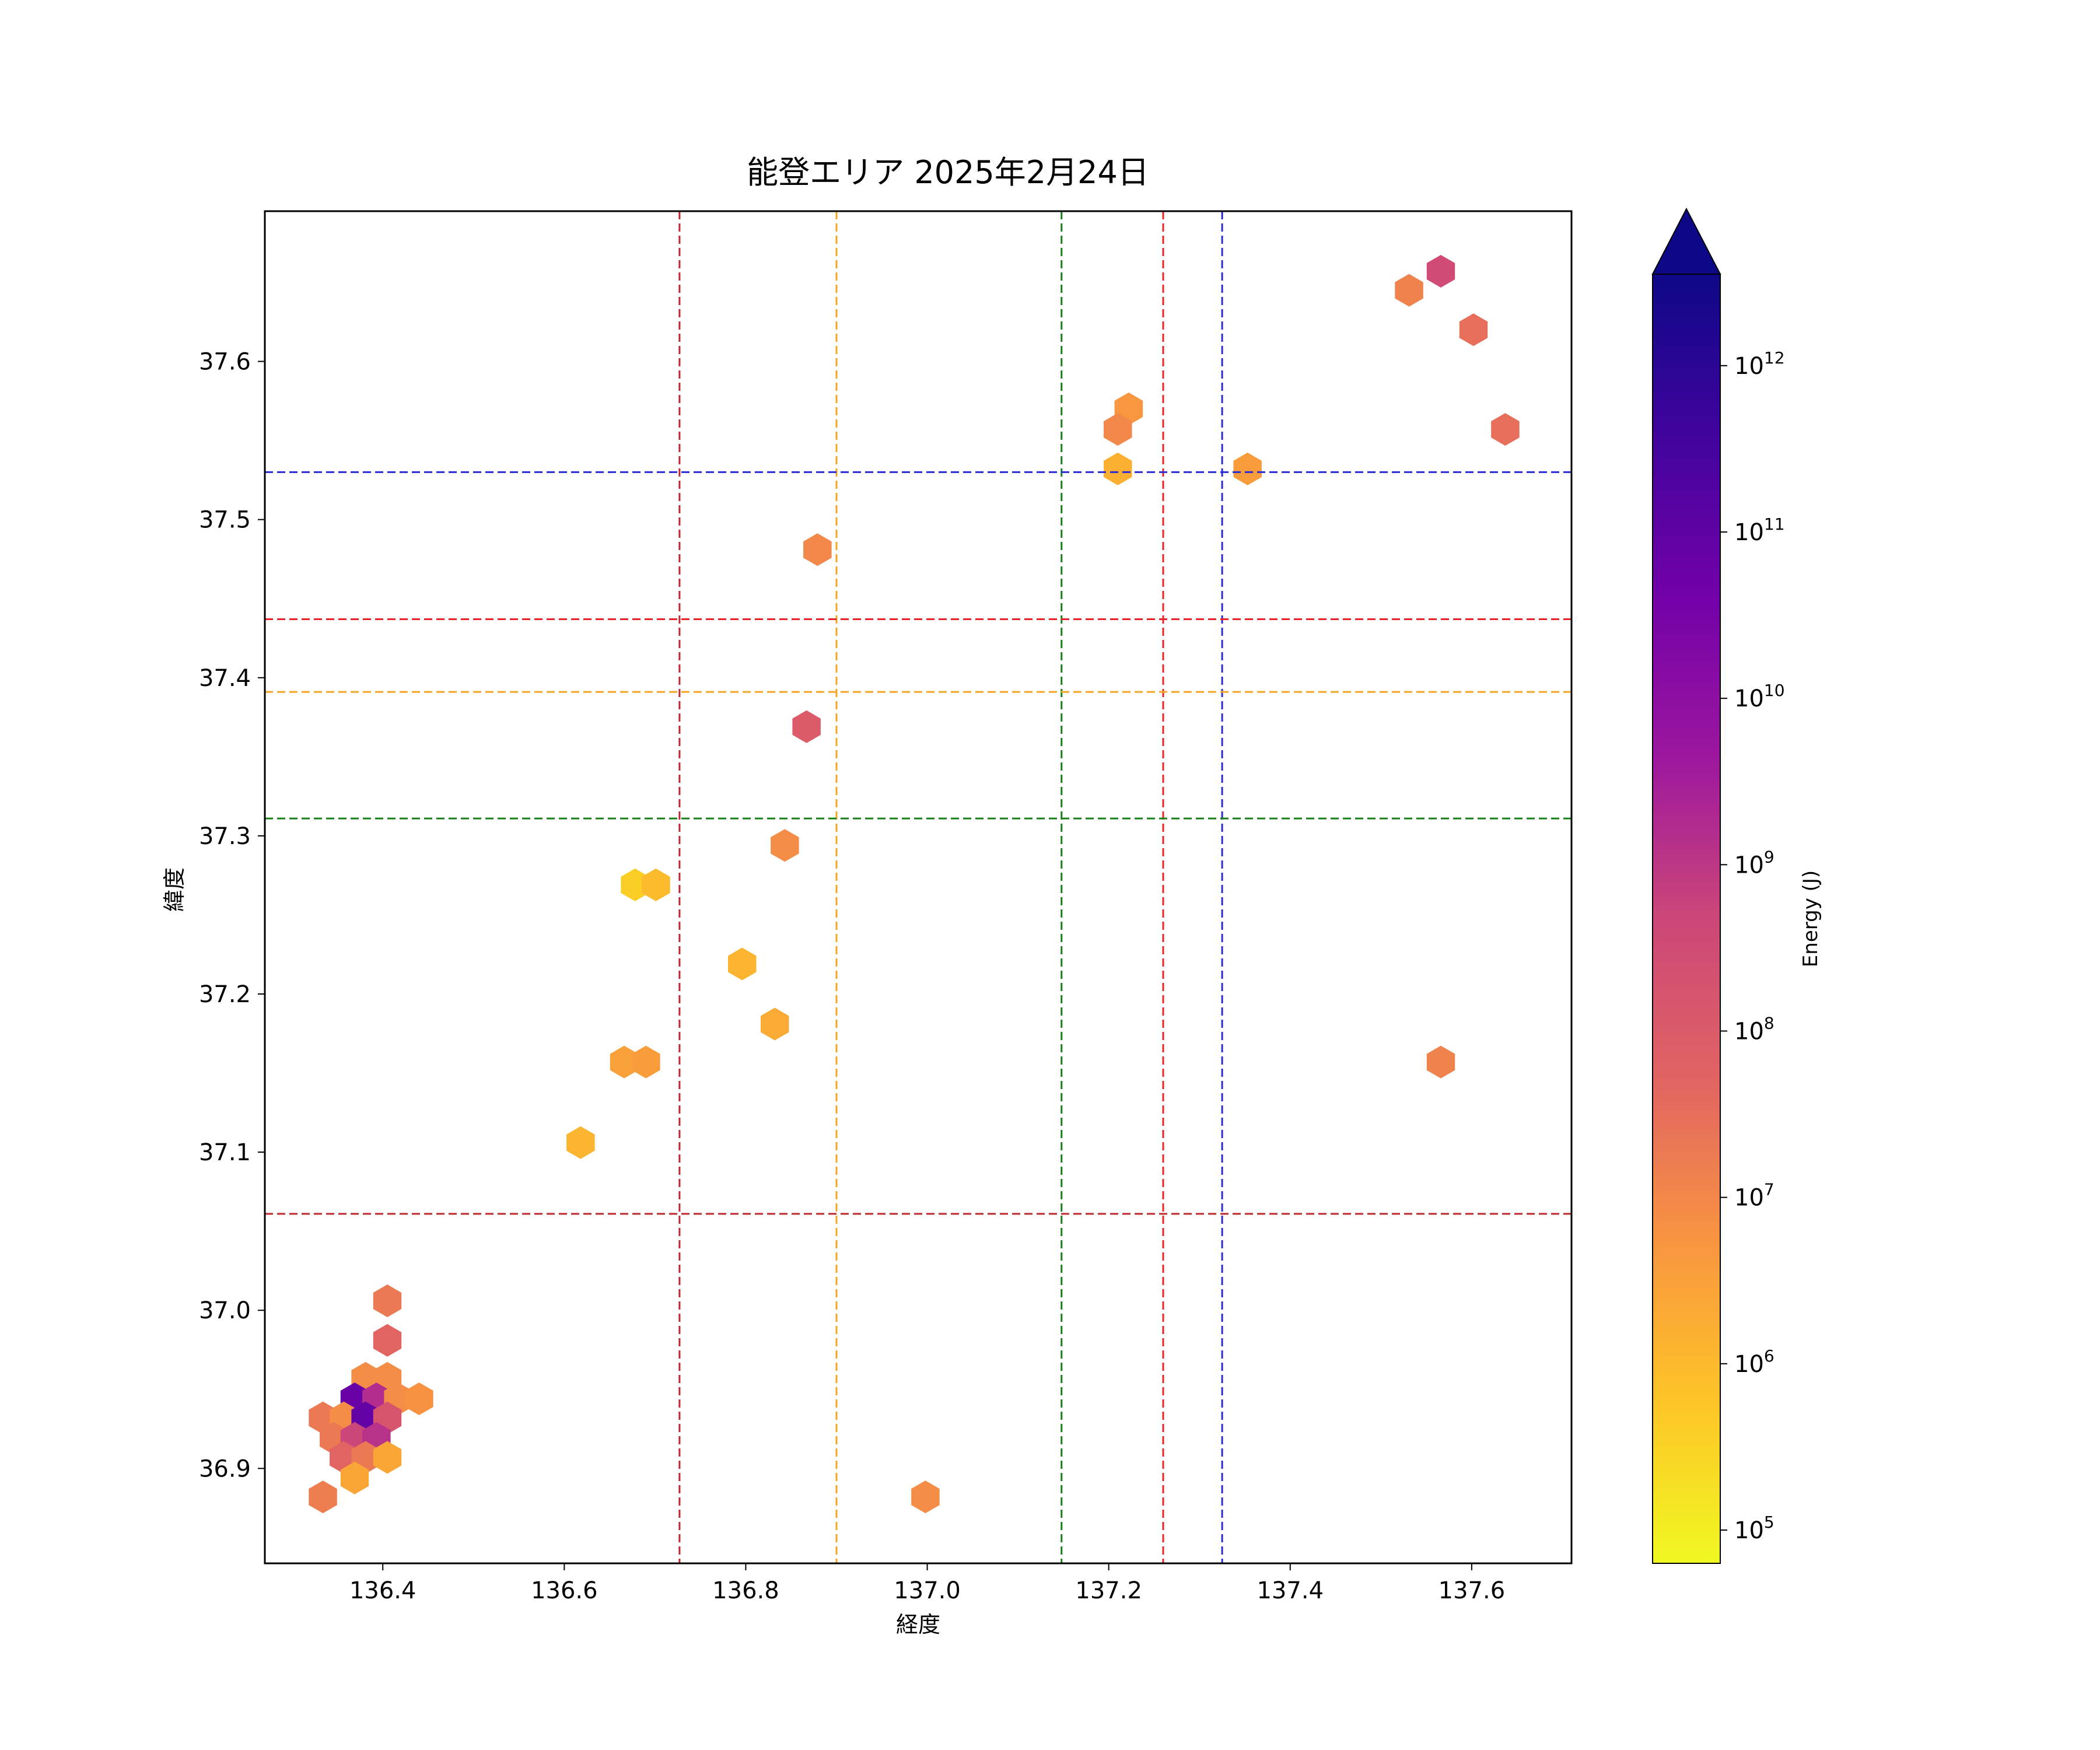 This screenshot has width=2100, height=1750. Describe the element at coordinates (225, 520) in the screenshot. I see `y-tick-label: 37.5` at that location.